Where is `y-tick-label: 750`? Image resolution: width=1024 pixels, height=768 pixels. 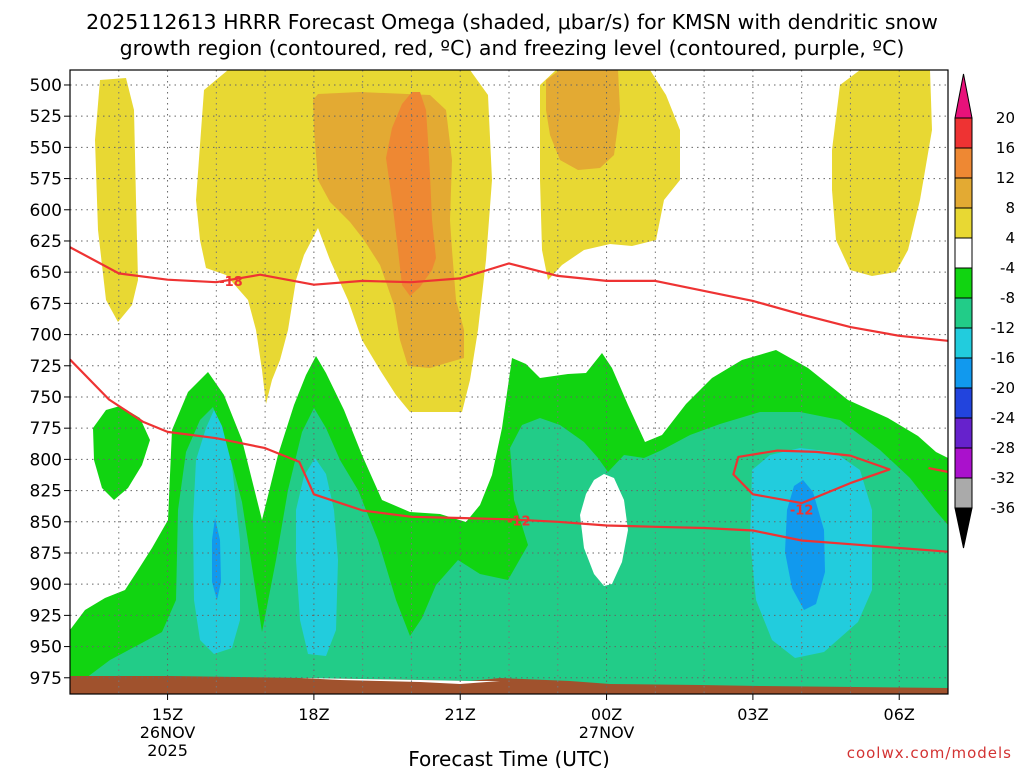
y-tick-label: 750 is located at coordinates (46, 398).